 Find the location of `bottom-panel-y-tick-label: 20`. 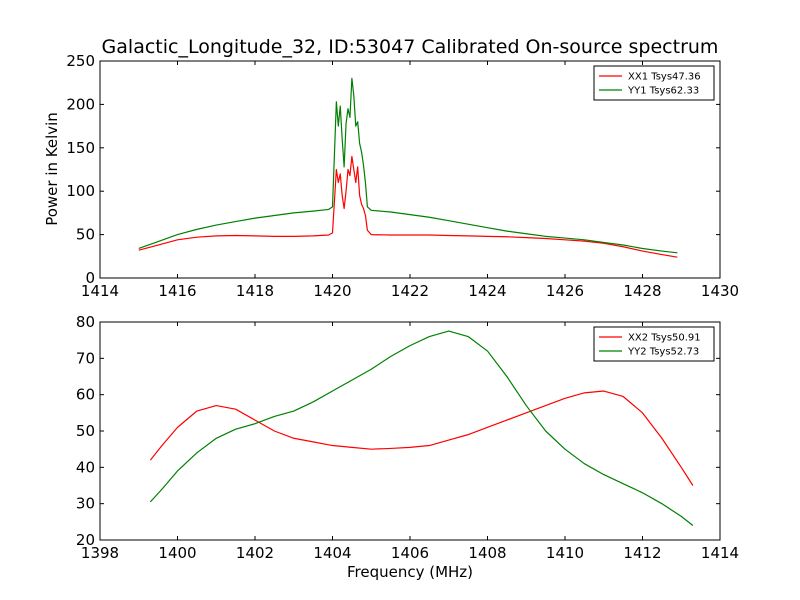

bottom-panel-y-tick-label: 20 is located at coordinates (85, 540).